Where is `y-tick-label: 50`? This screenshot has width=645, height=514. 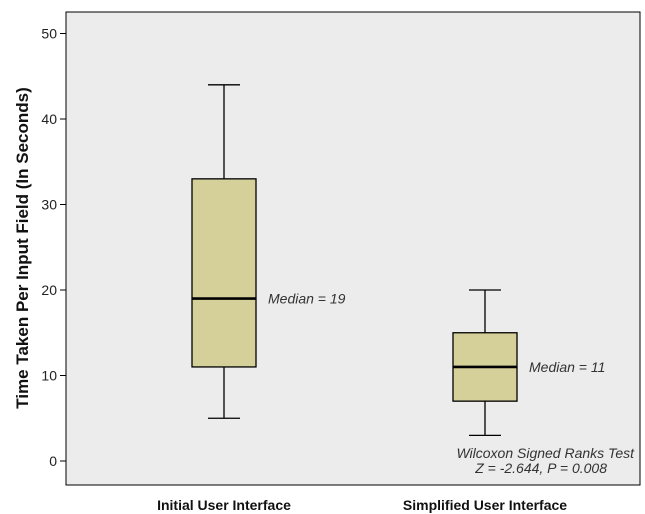
y-tick-label: 50 is located at coordinates (49, 34).